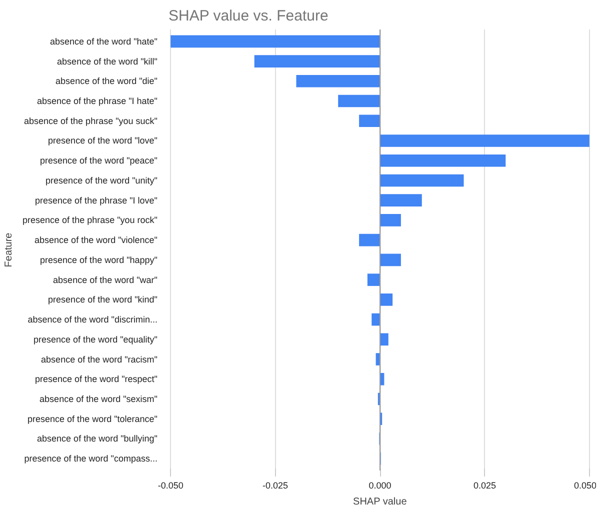  What do you see at coordinates (102, 180) in the screenshot?
I see `y-tick-label: presence of the word "unity"` at bounding box center [102, 180].